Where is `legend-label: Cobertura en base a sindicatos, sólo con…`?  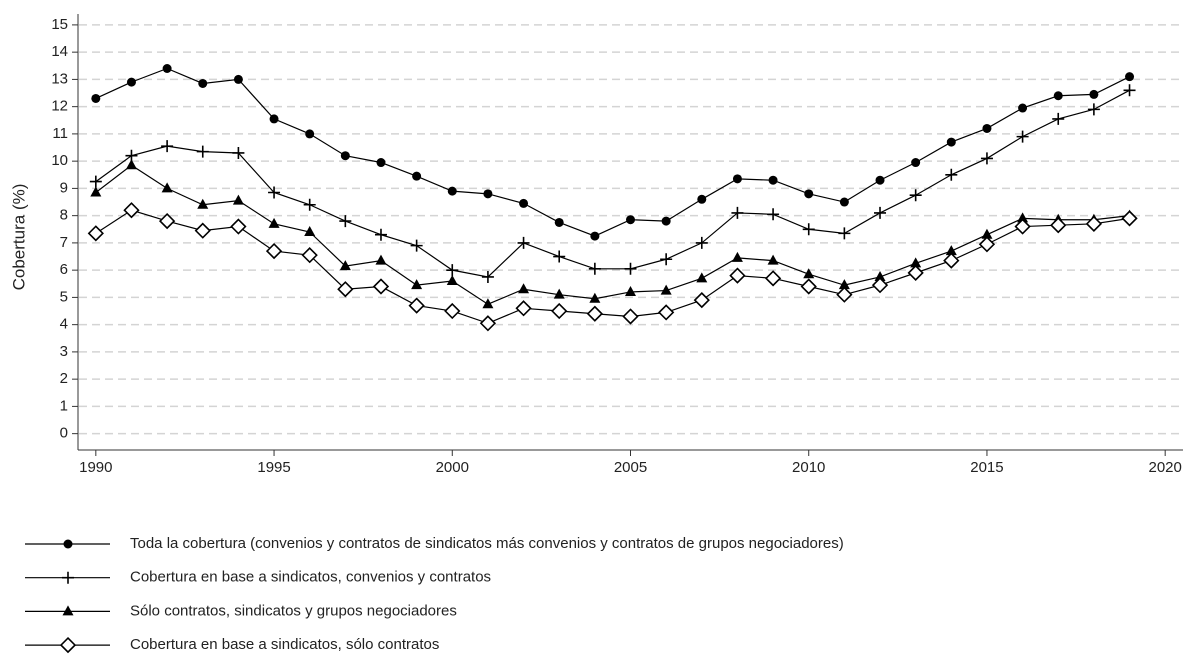 legend-label: Cobertura en base a sindicatos, sólo con… is located at coordinates (284, 644).